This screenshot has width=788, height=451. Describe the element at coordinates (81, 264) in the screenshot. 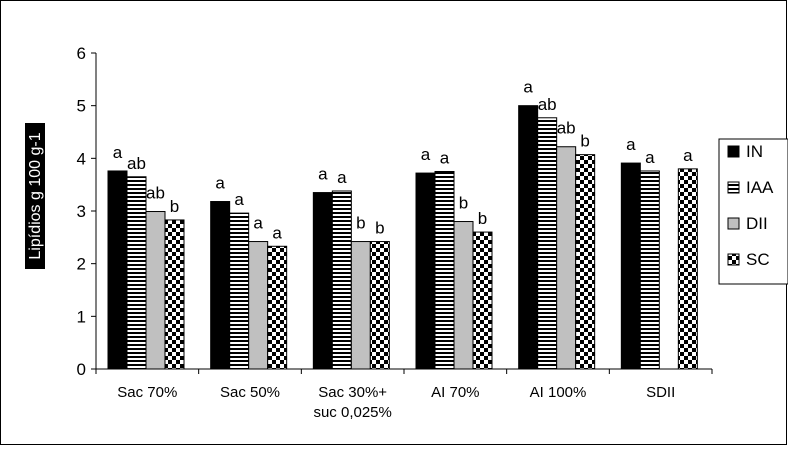

I see `y-tick-label: 2` at that location.